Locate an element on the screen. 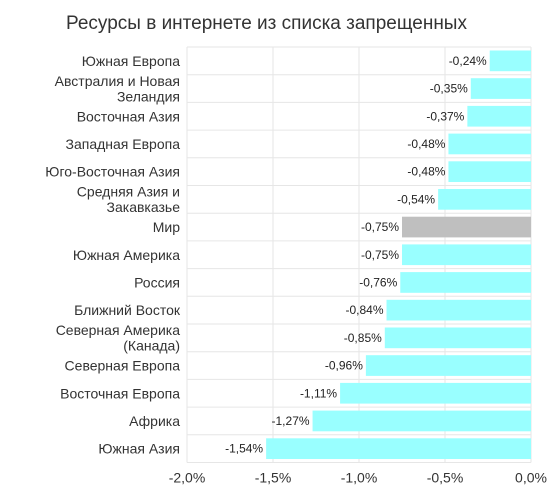  data-label: -0,76% is located at coordinates (378, 282).